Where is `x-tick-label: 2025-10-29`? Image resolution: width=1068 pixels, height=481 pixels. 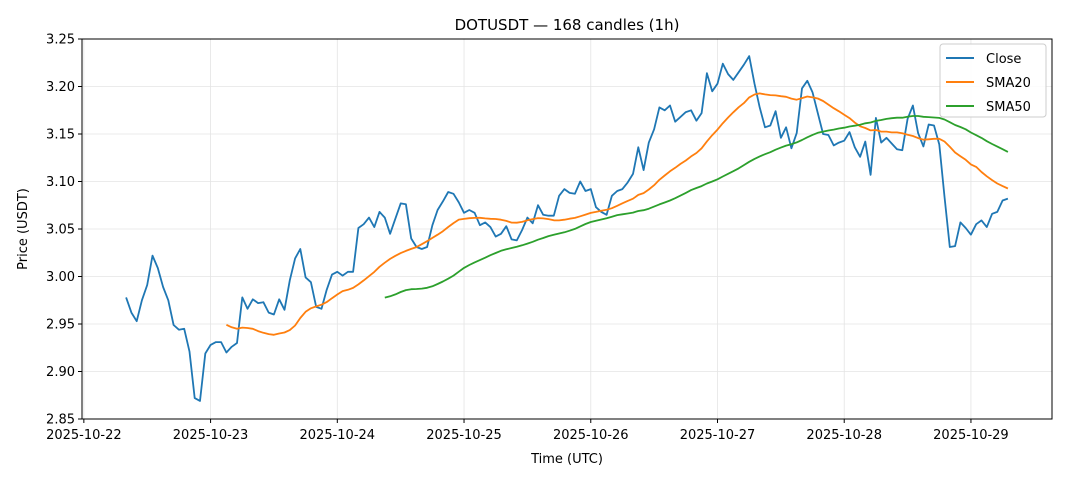 x-tick-label: 2025-10-29 is located at coordinates (971, 435).